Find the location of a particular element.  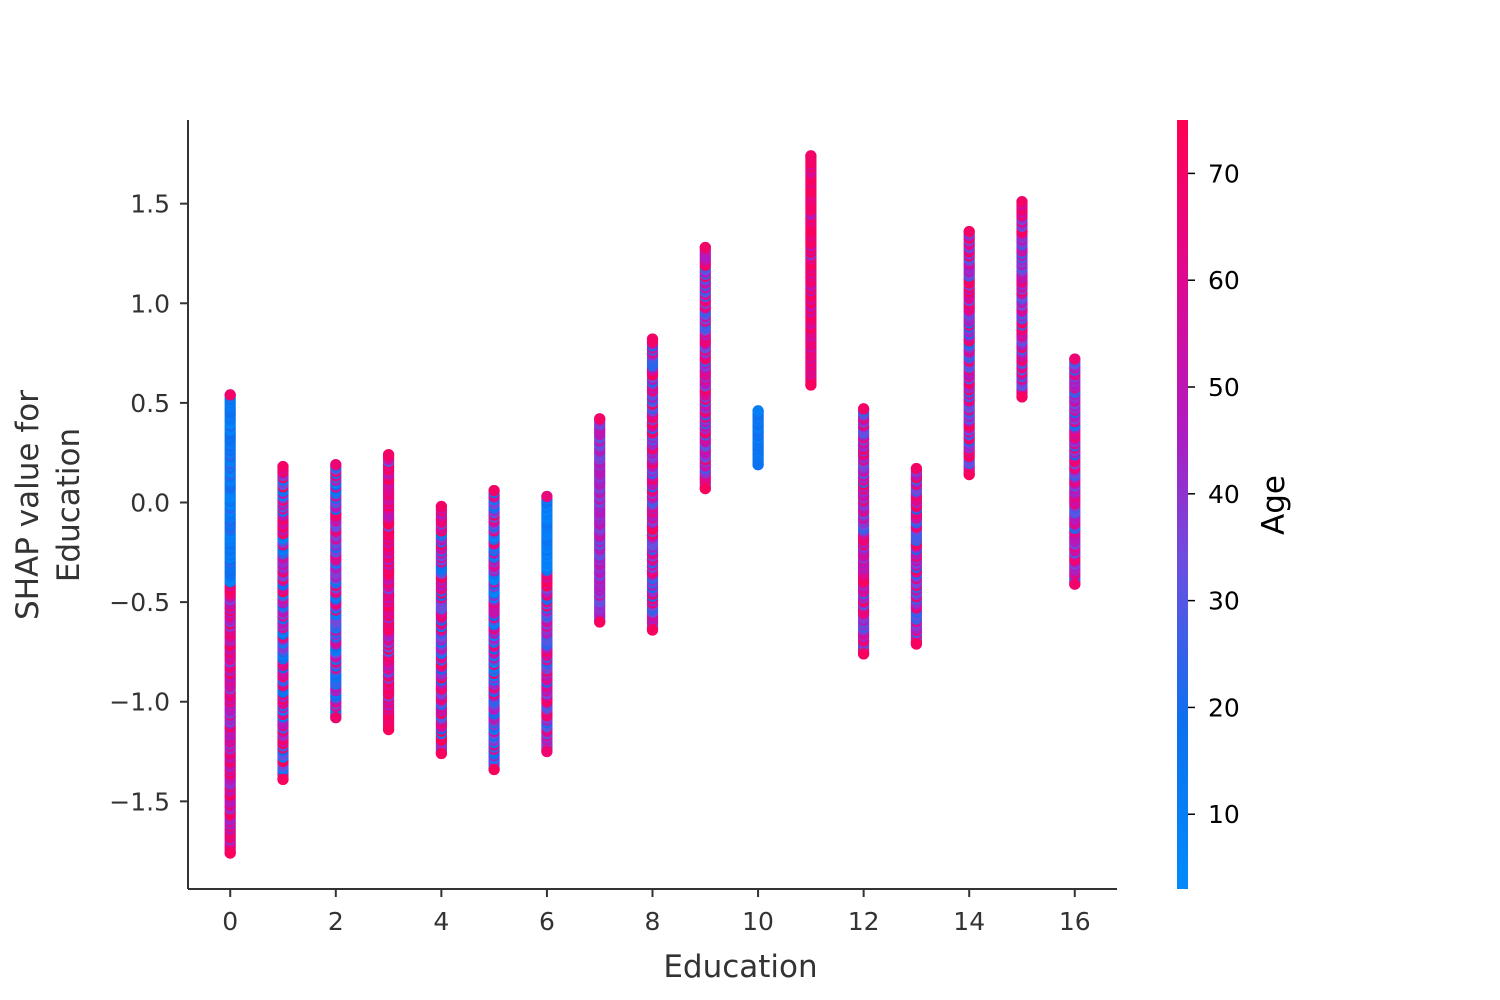

y-tick-label: 0.5 is located at coordinates (150, 403).